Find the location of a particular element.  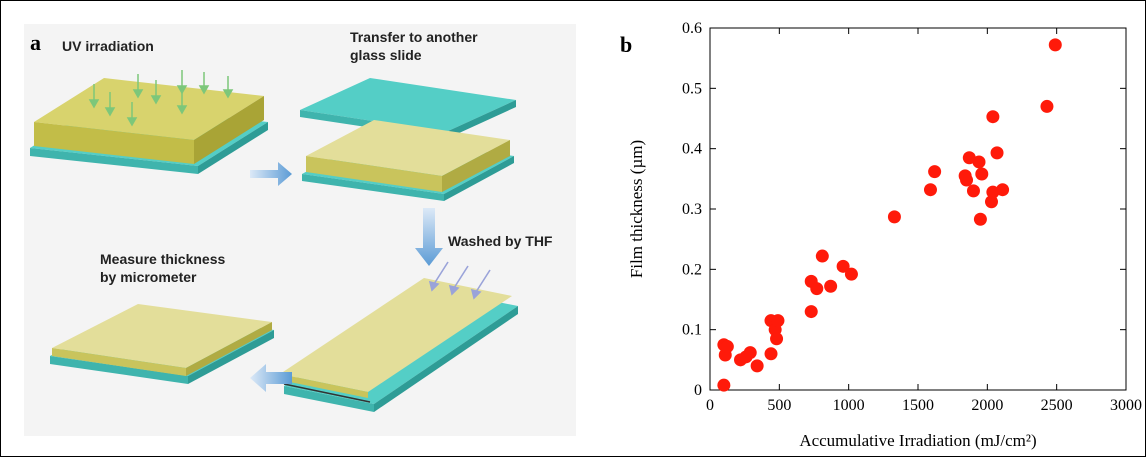

down-arrow-icon is located at coordinates (429, 237).